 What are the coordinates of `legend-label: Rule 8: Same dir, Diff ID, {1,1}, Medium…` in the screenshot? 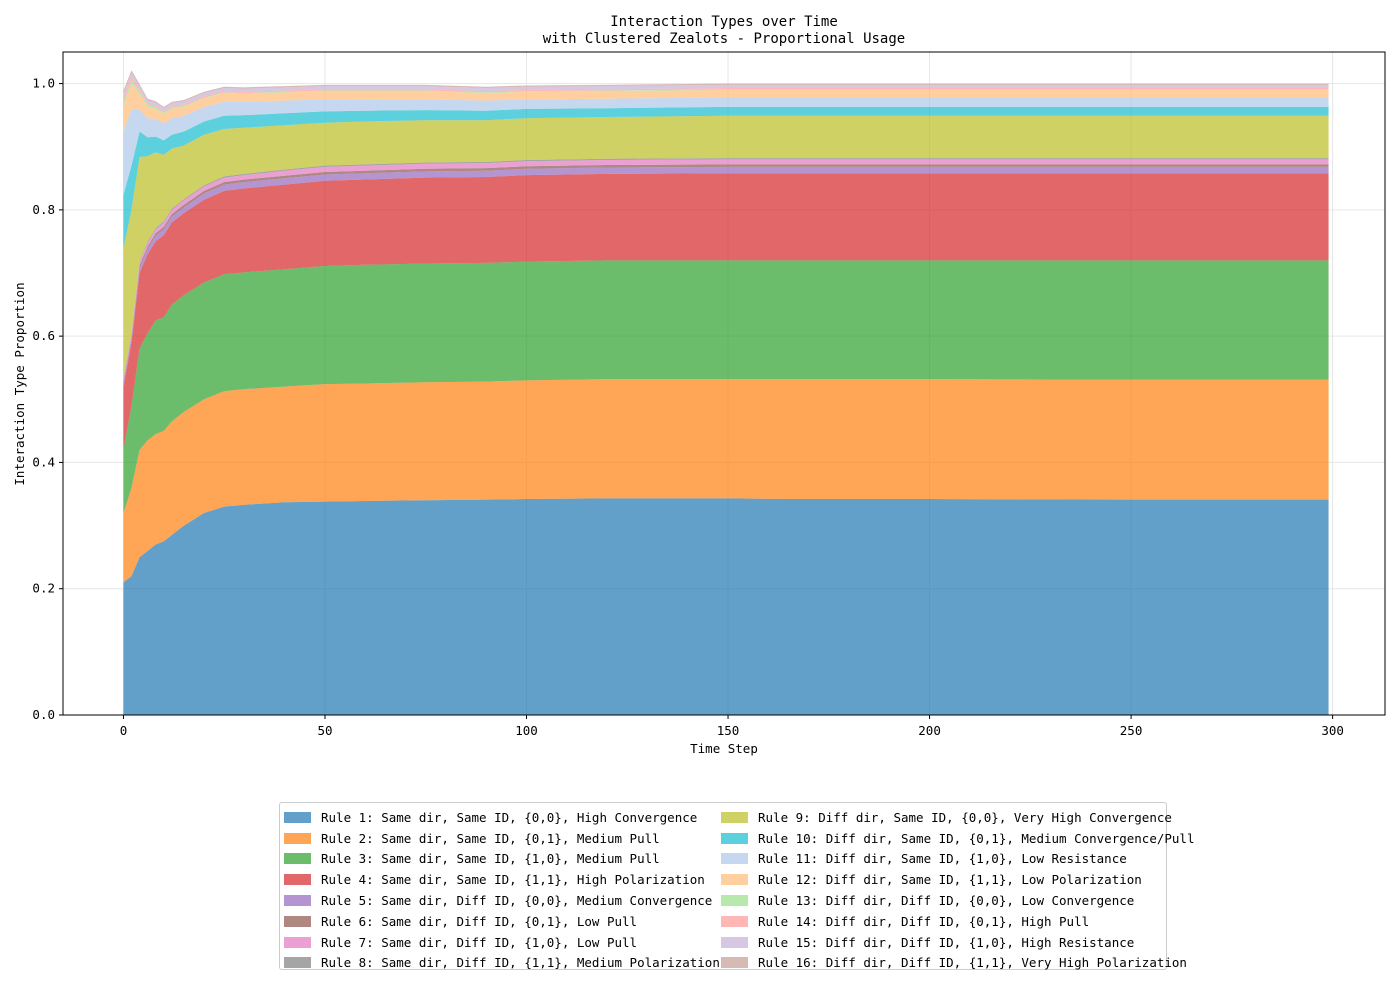 It's located at (520, 963).